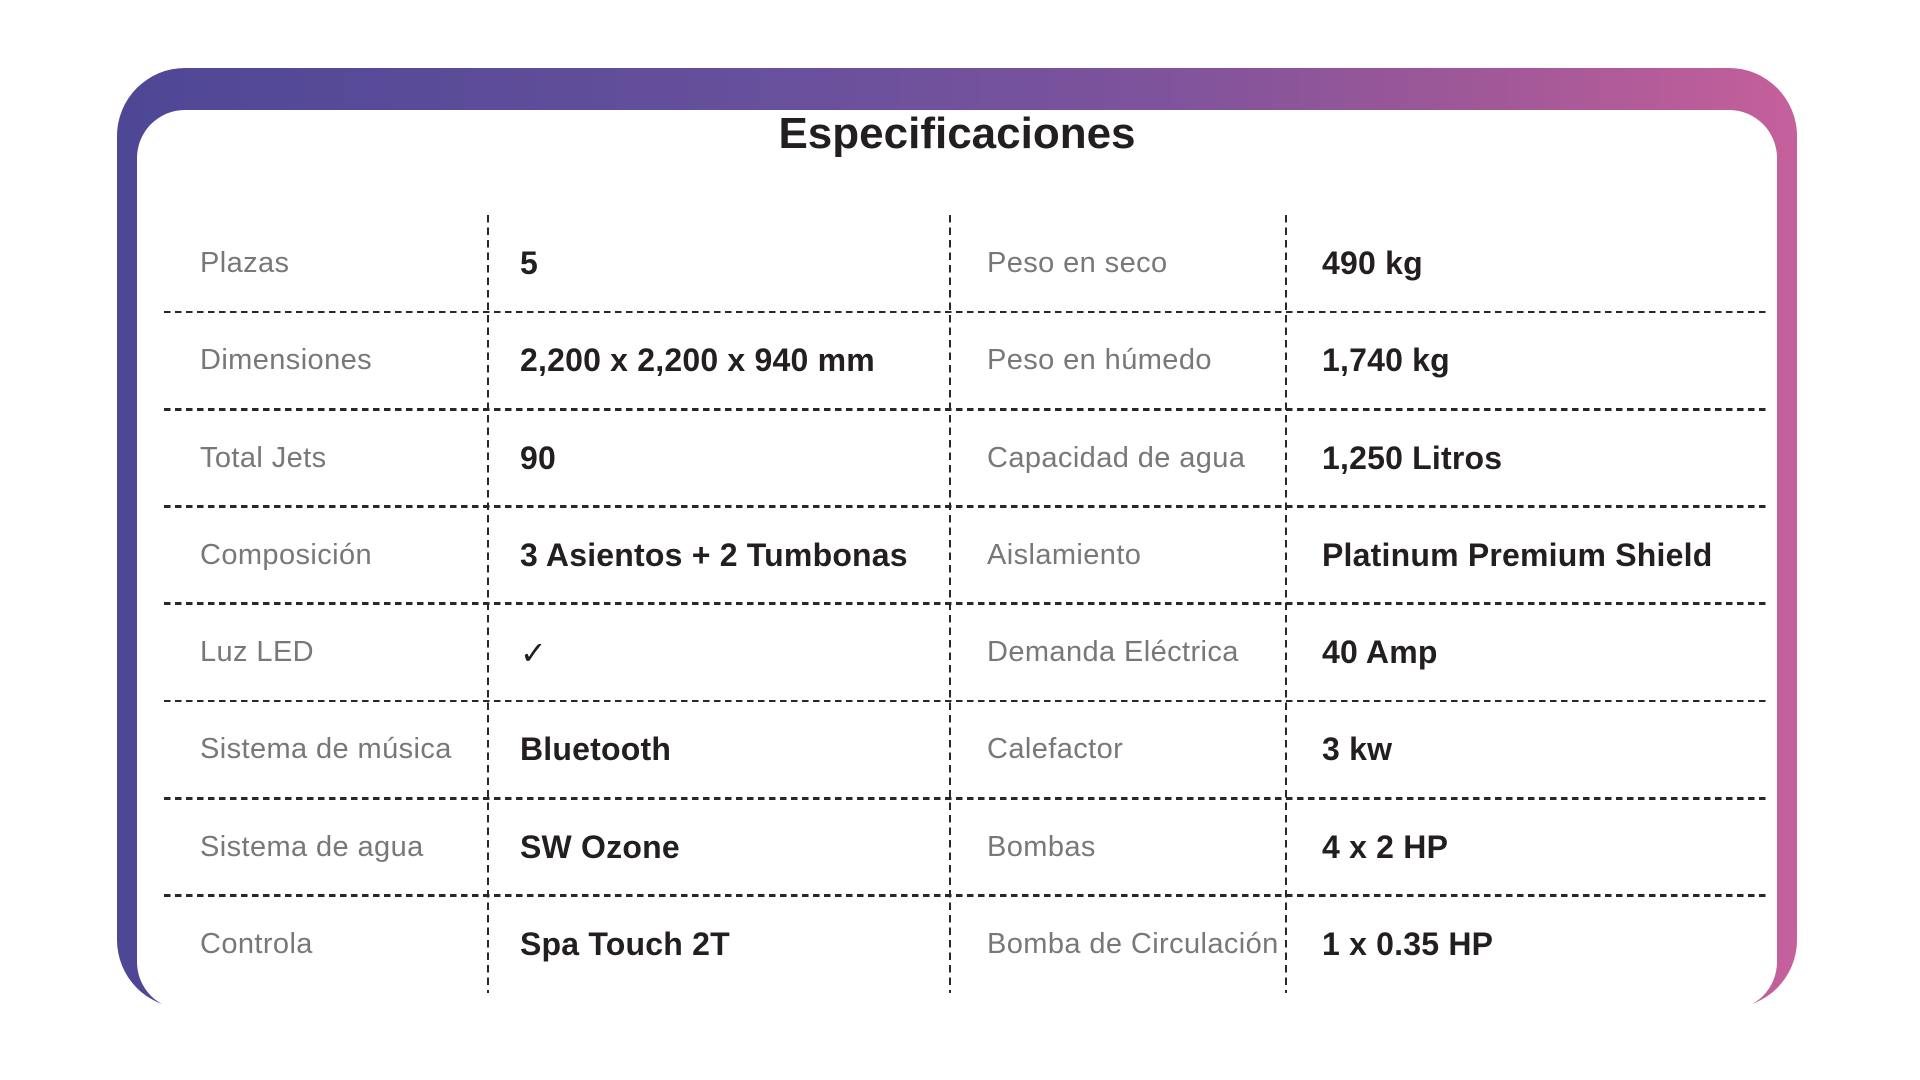 This screenshot has height=1080, width=1920. What do you see at coordinates (1412, 457) in the screenshot?
I see `spec-value: 1,250 Litros` at bounding box center [1412, 457].